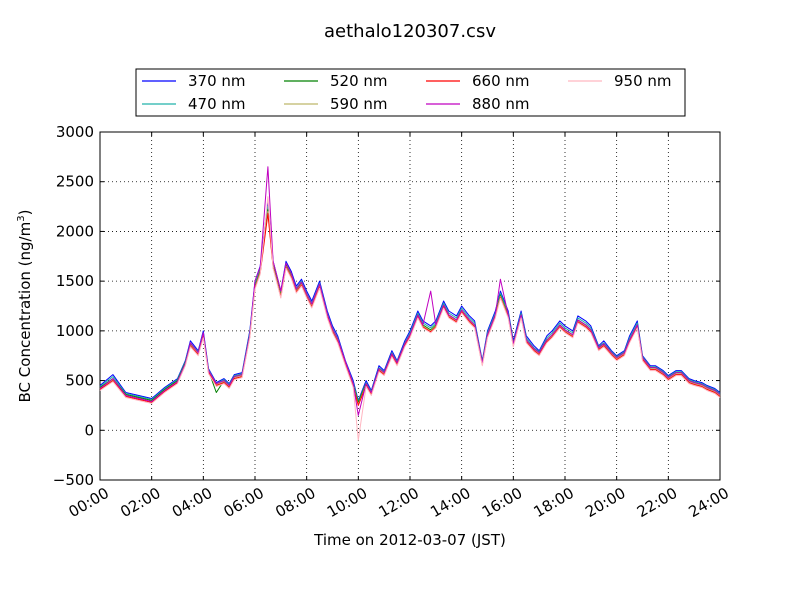  Describe the element at coordinates (347, 502) in the screenshot. I see `x-tick-label: 10:00` at that location.